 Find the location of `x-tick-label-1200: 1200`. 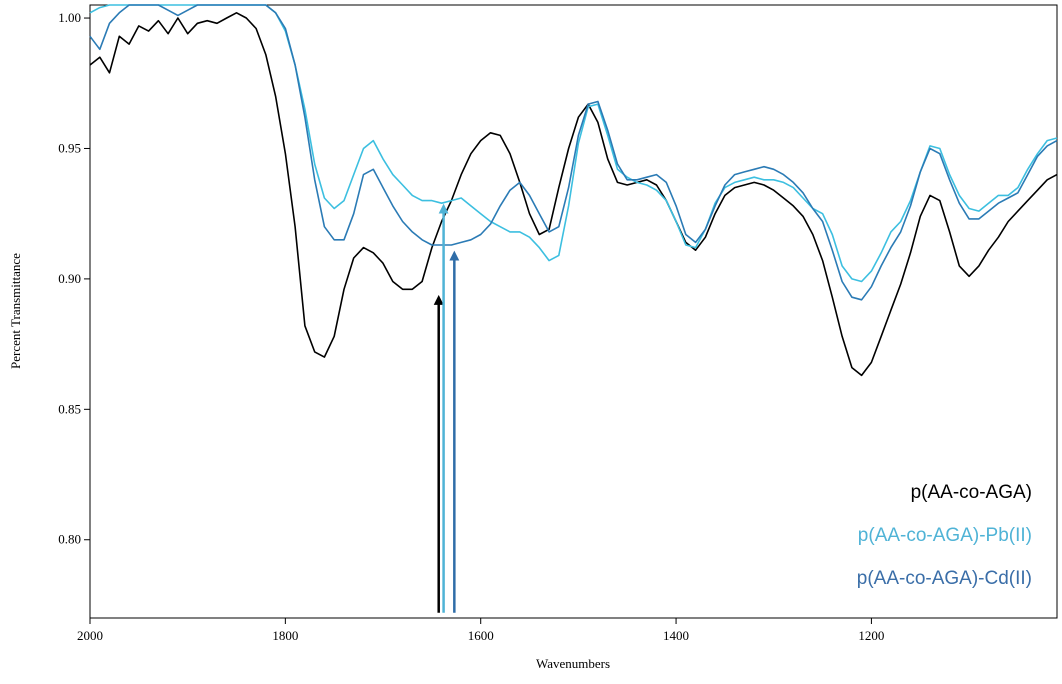

x-tick-label-1200: 1200 is located at coordinates (871, 635).